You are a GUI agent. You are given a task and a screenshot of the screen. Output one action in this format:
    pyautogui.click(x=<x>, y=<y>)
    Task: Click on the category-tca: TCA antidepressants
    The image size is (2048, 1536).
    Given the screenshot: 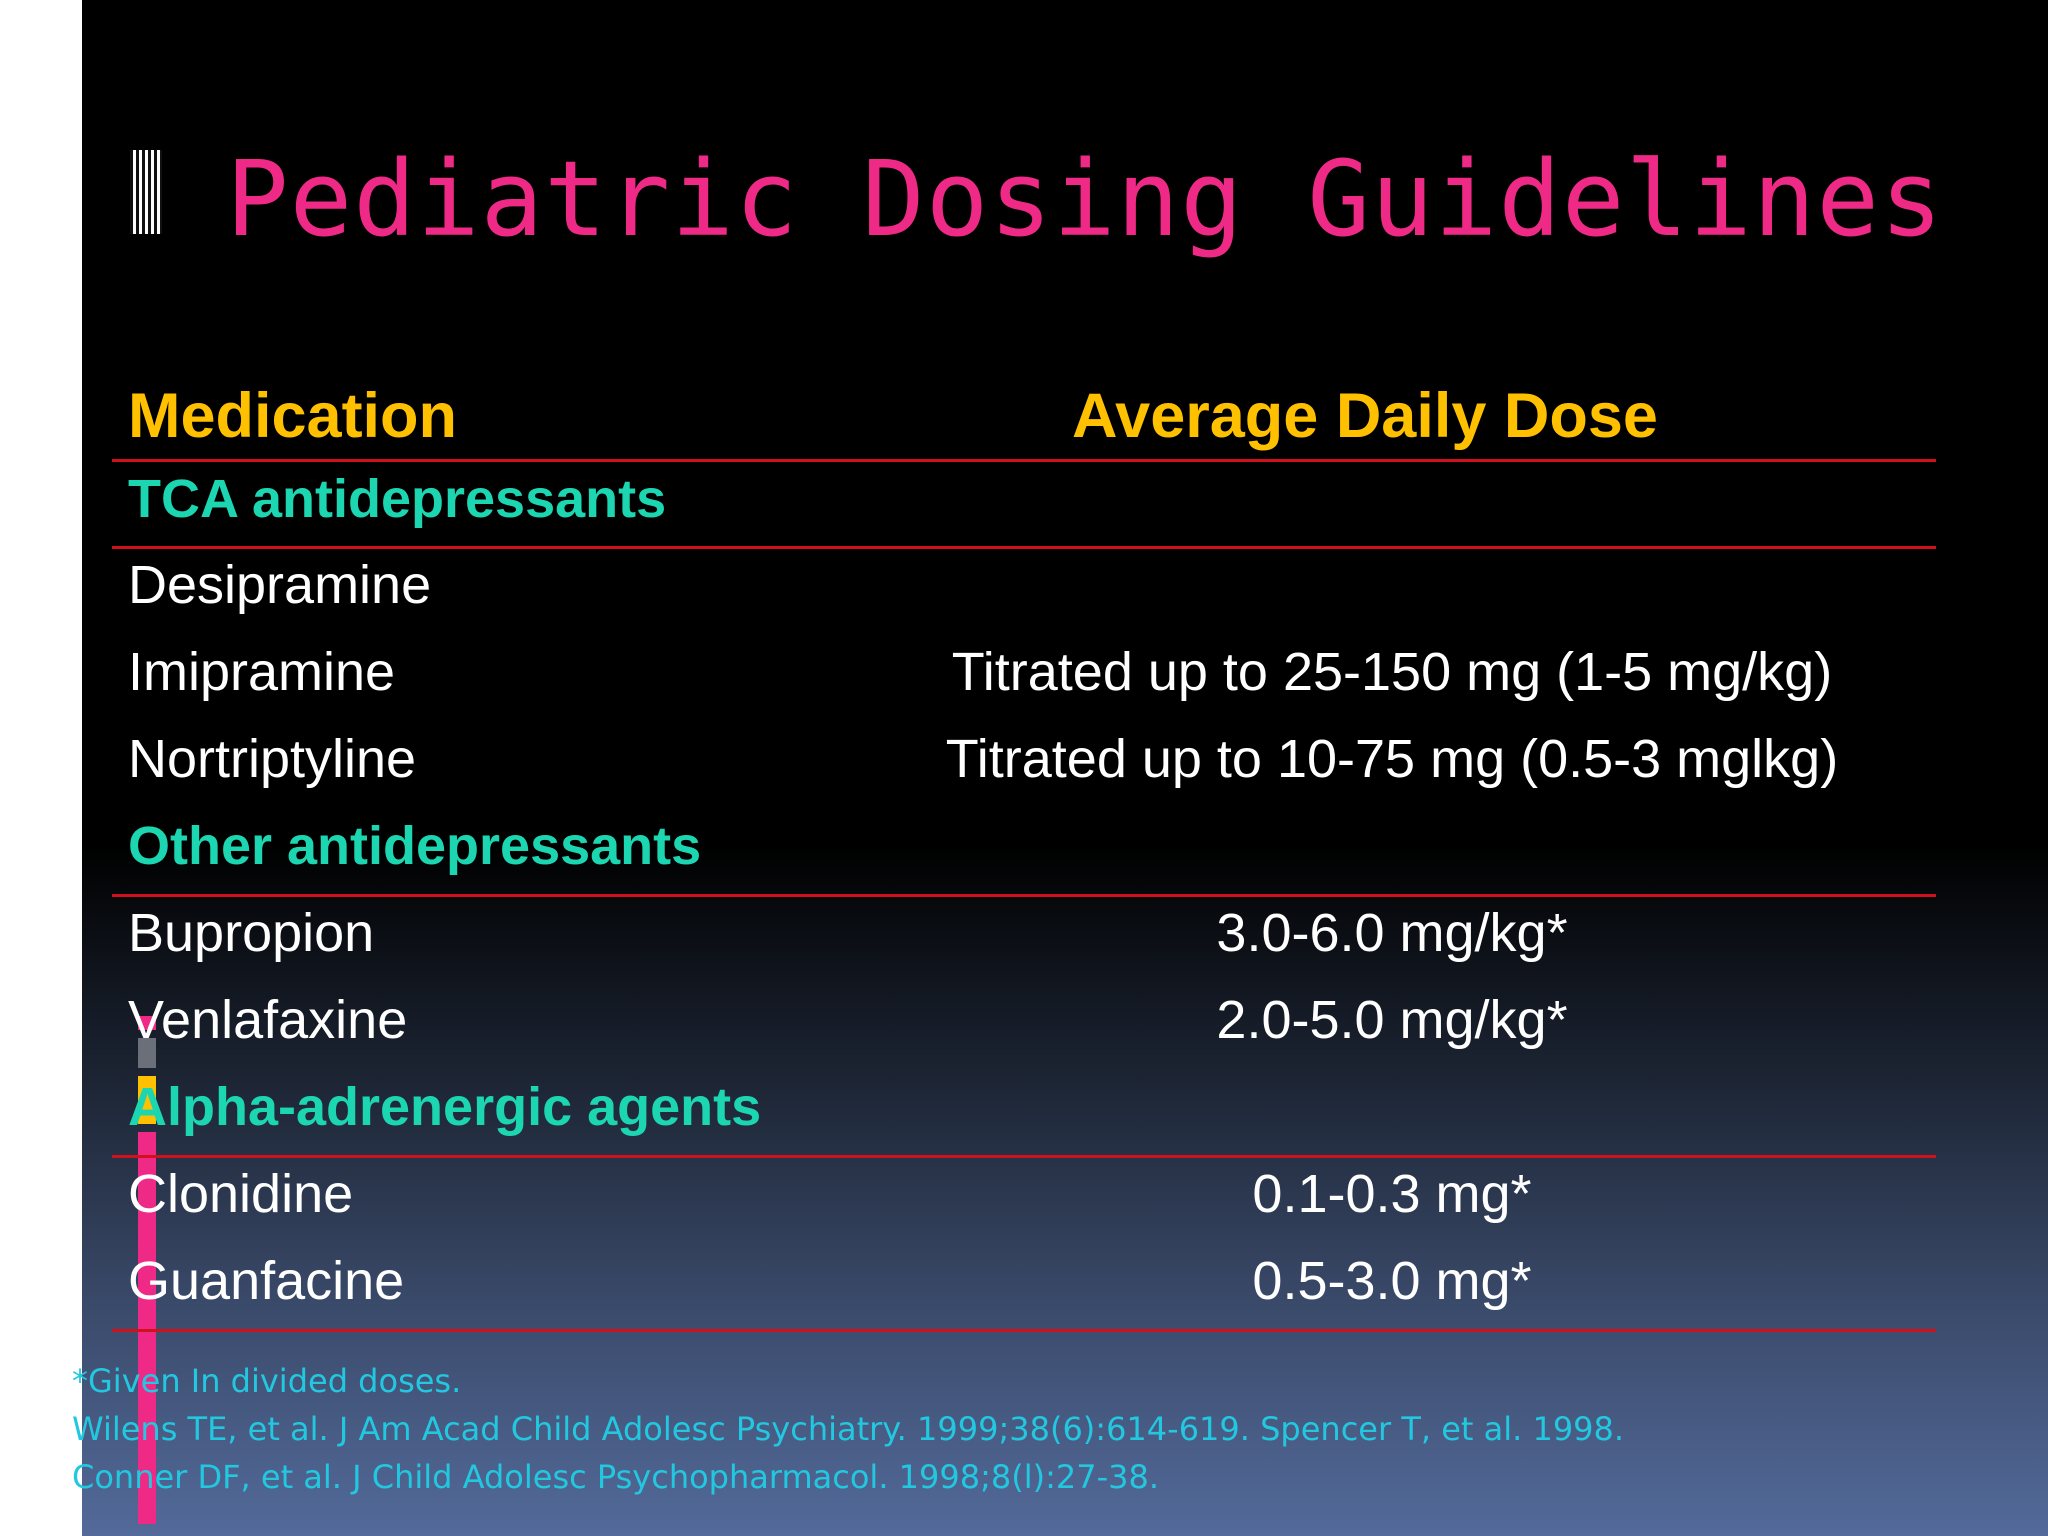 What is the action you would take?
    pyautogui.click(x=397, y=499)
    